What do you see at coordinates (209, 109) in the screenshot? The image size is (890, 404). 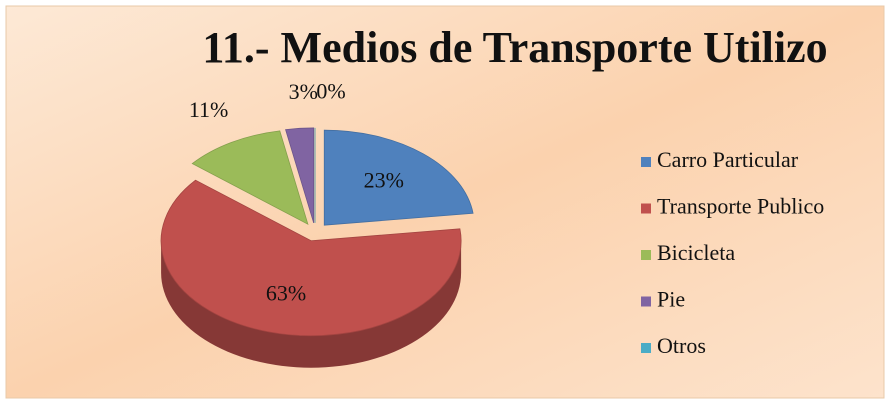 I see `data-label: 11%` at bounding box center [209, 109].